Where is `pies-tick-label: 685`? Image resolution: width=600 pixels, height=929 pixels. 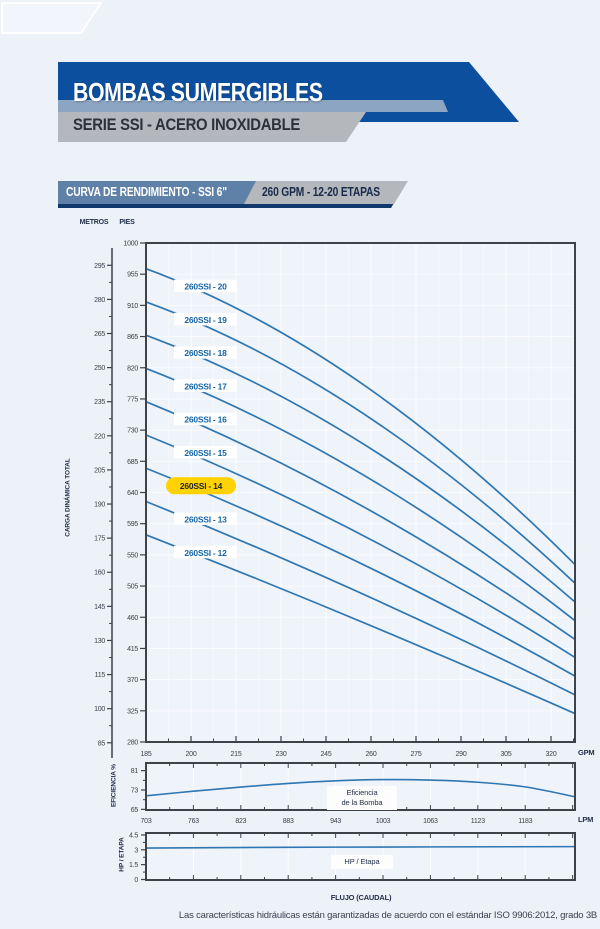
pies-tick-label: 685 is located at coordinates (132, 462).